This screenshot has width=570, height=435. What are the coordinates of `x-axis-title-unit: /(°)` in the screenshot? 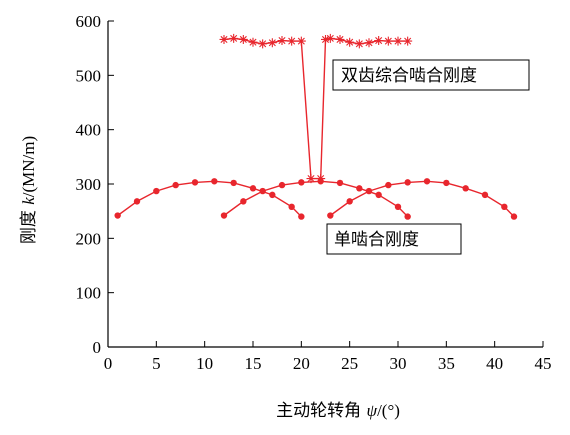 It's located at (388, 410).